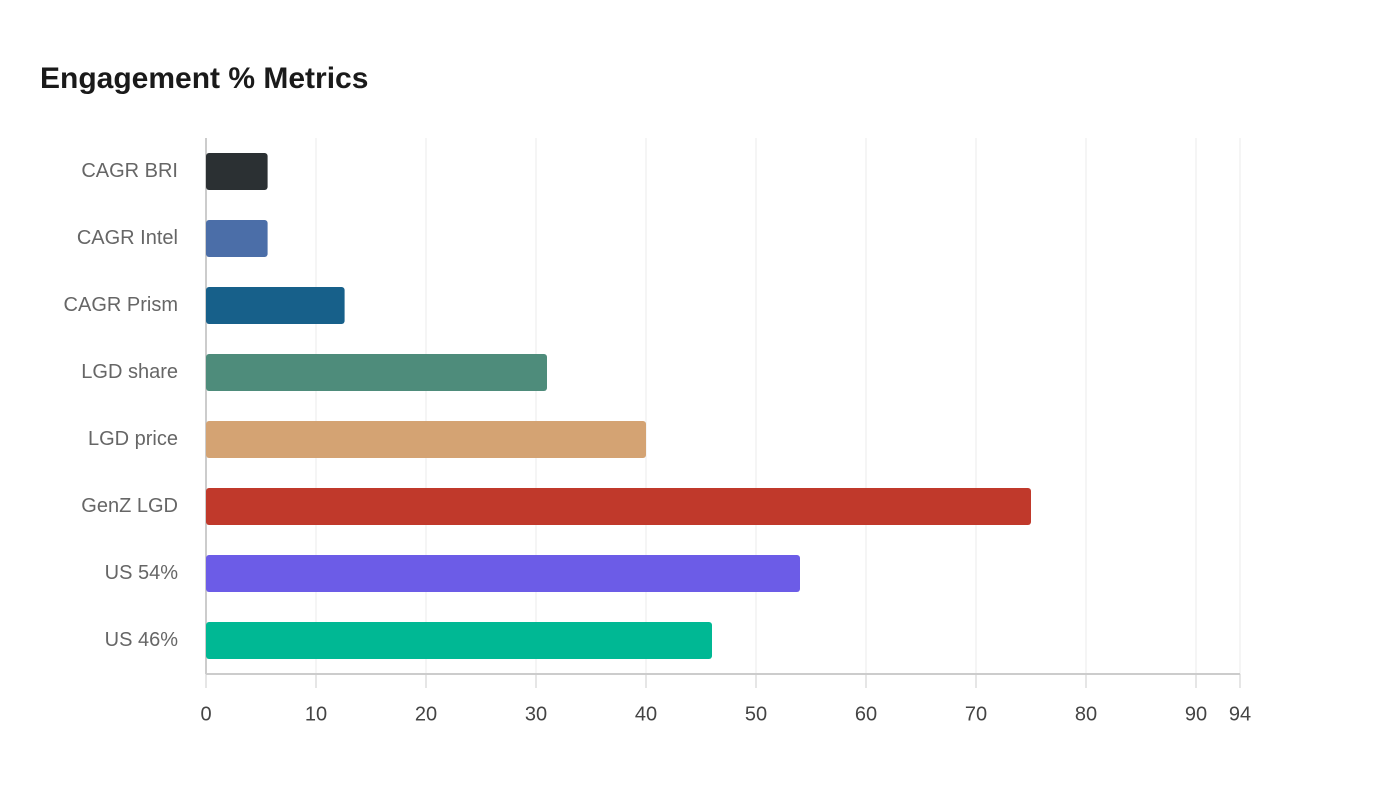  Describe the element at coordinates (646, 714) in the screenshot. I see `x-tick-label: 40` at that location.